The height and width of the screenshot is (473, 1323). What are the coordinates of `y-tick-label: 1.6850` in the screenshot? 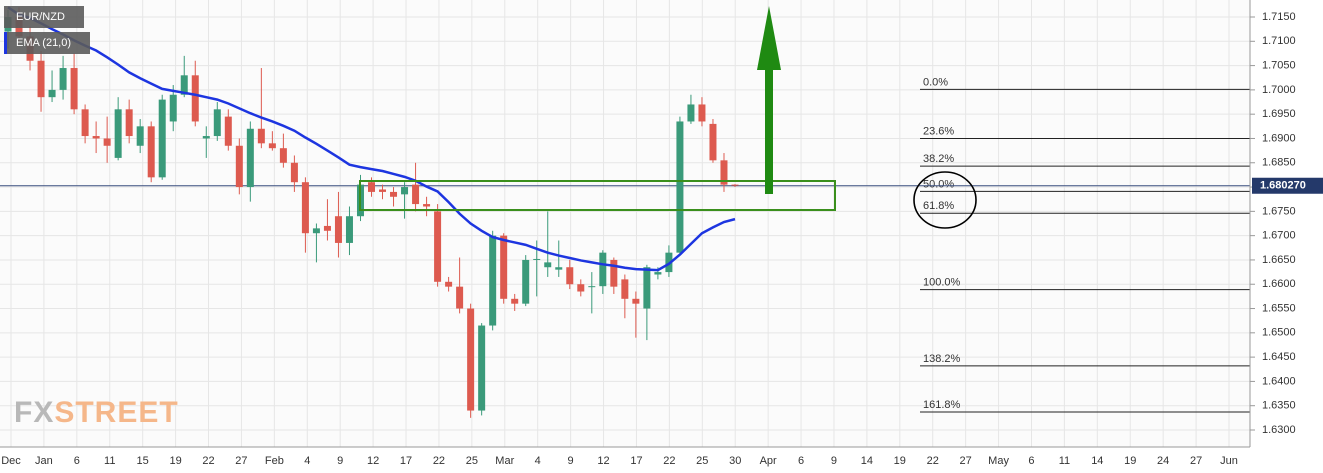 It's located at (1279, 163).